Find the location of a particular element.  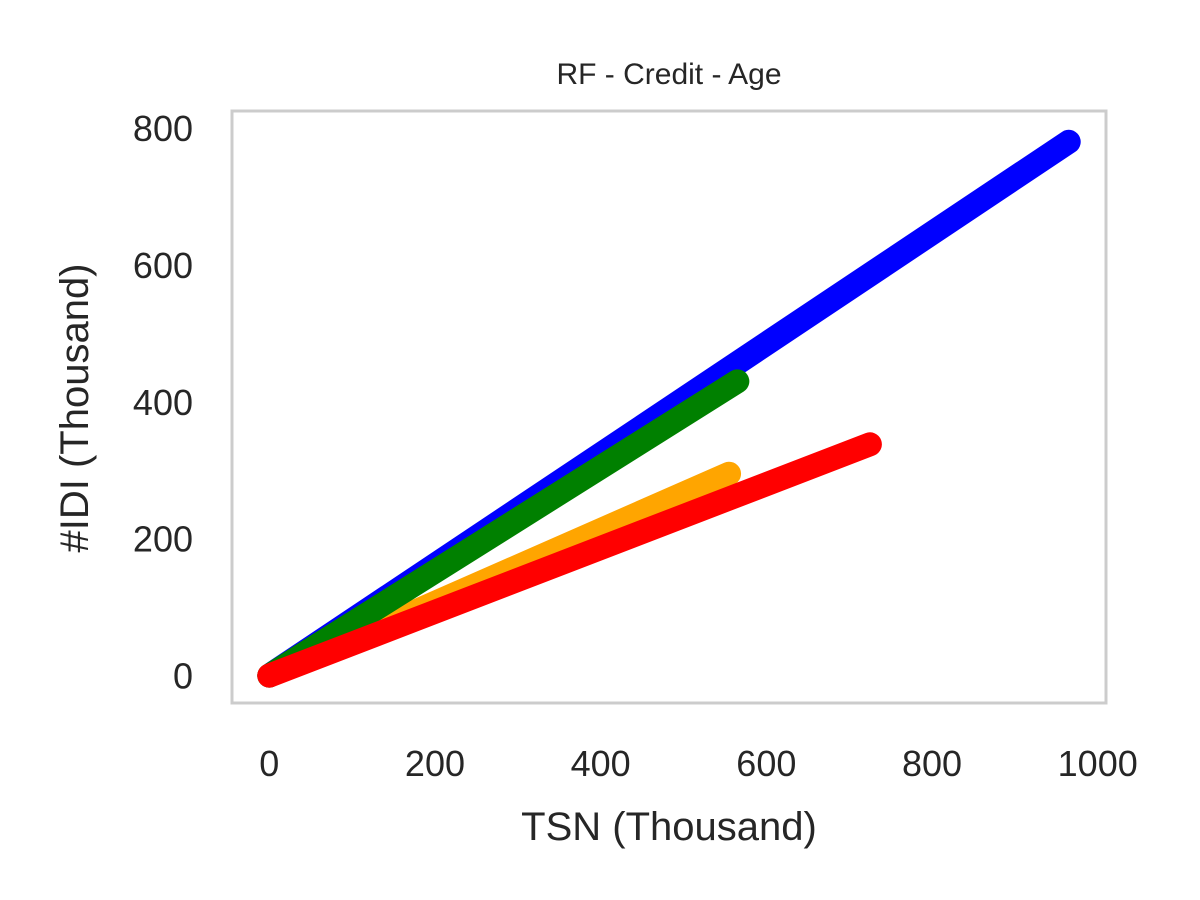

y-tick-label: 800 is located at coordinates (163, 128).